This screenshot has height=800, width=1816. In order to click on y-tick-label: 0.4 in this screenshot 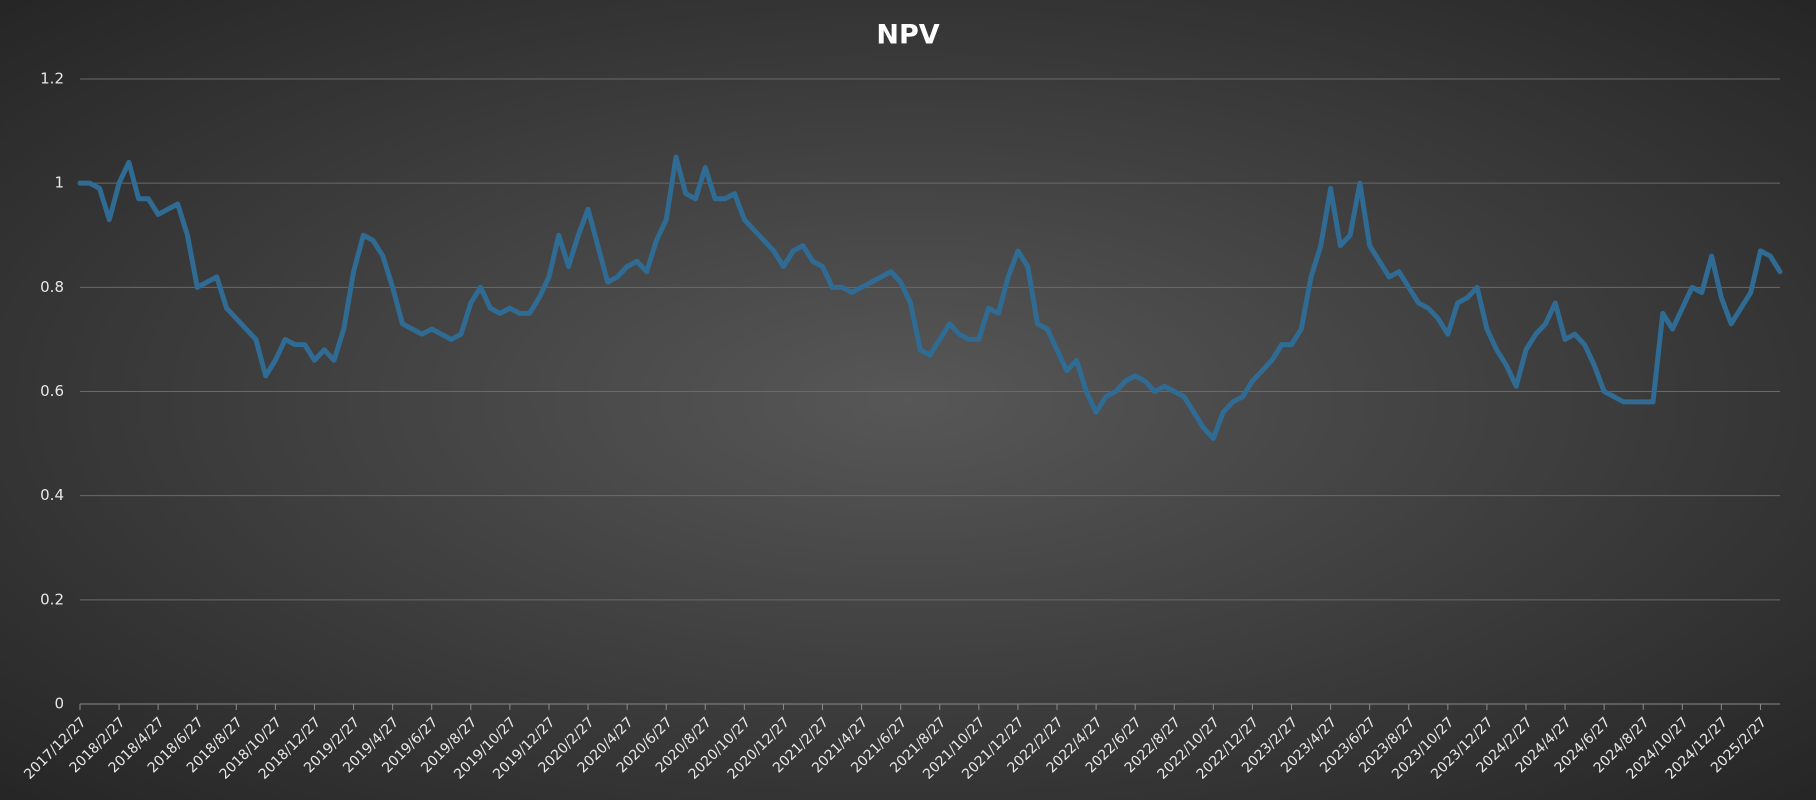, I will do `click(52, 495)`.